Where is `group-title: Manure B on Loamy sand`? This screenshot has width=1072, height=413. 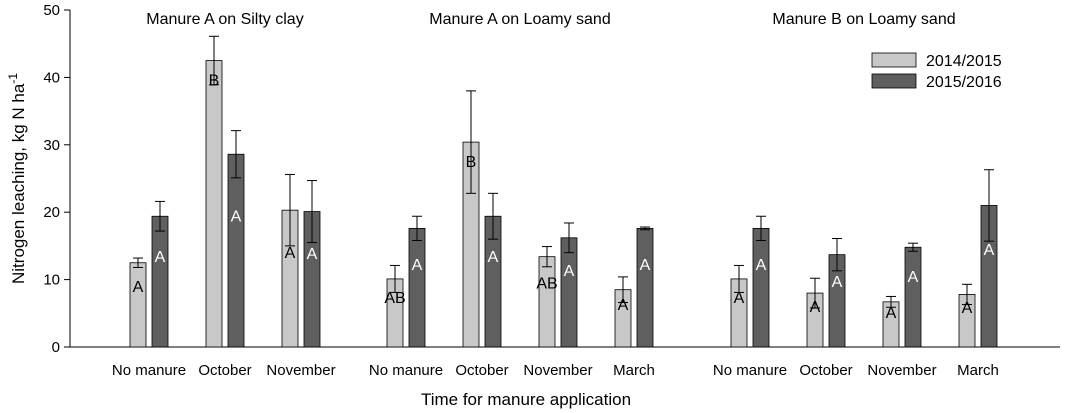 group-title: Manure B on Loamy sand is located at coordinates (863, 19).